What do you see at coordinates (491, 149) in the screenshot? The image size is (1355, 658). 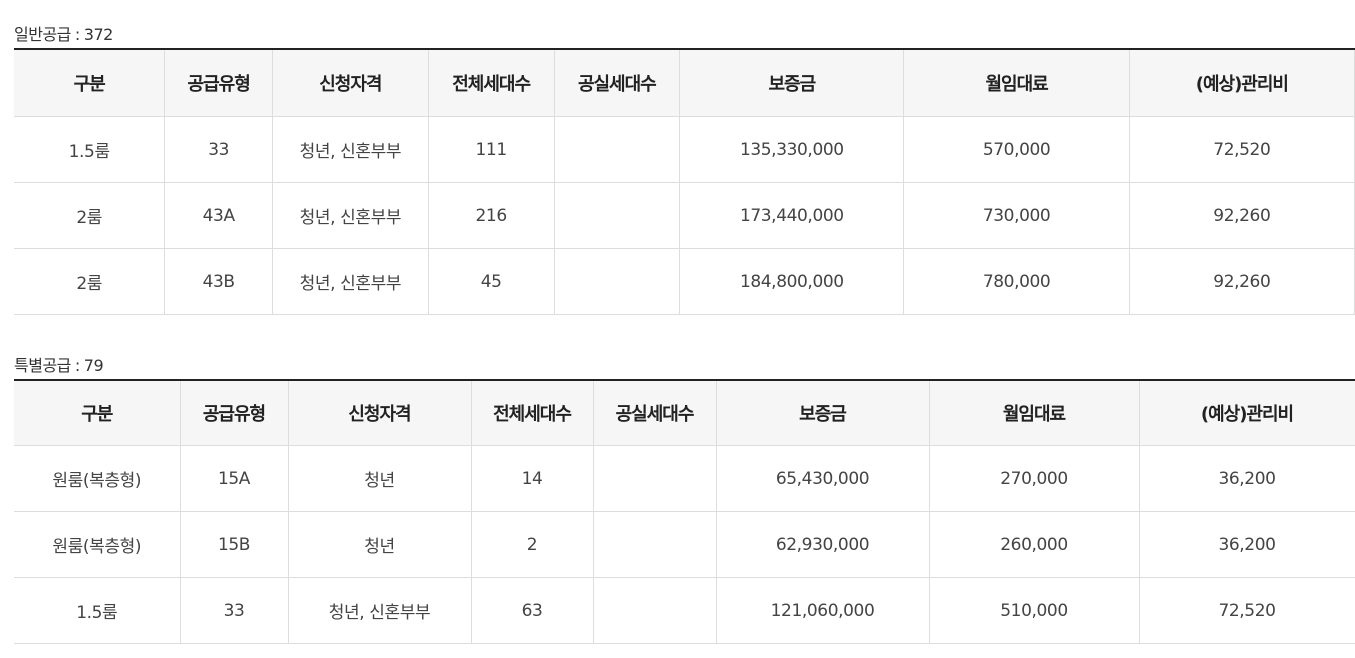 I see `cell-total-units: 111` at bounding box center [491, 149].